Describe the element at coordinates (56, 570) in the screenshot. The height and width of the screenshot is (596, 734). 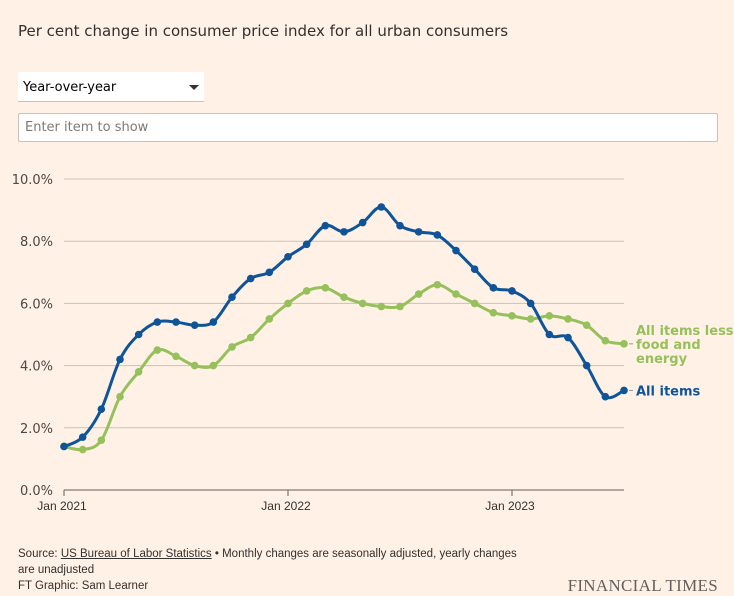
I see `source-note-line2: are unadjusted` at that location.